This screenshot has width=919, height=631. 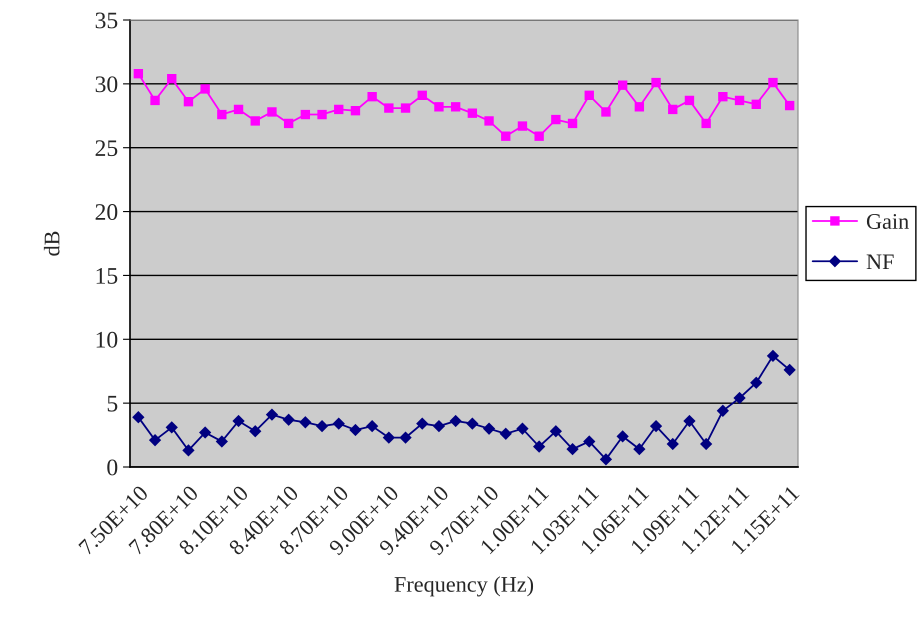 What do you see at coordinates (107, 276) in the screenshot?
I see `y-tick-label: 15` at bounding box center [107, 276].